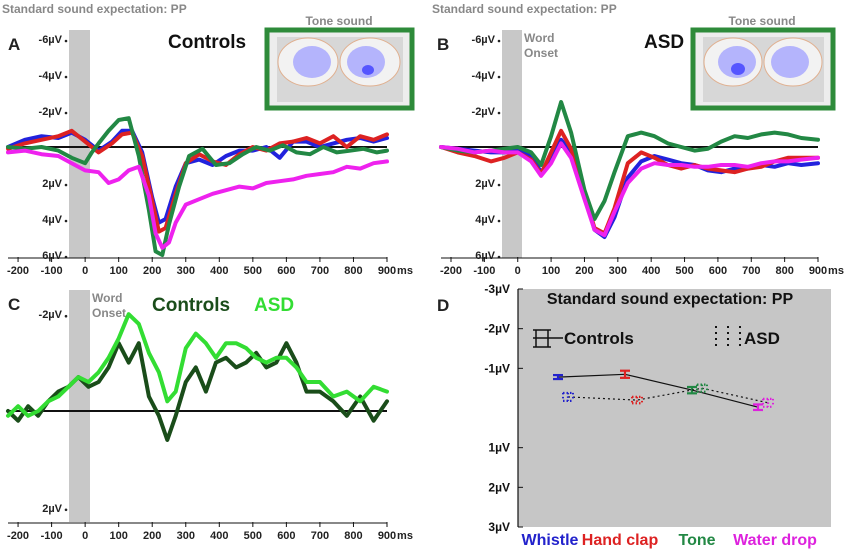 The width and height of the screenshot is (850, 549). What do you see at coordinates (197, 365) in the screenshot?
I see `series-asd` at bounding box center [197, 365].